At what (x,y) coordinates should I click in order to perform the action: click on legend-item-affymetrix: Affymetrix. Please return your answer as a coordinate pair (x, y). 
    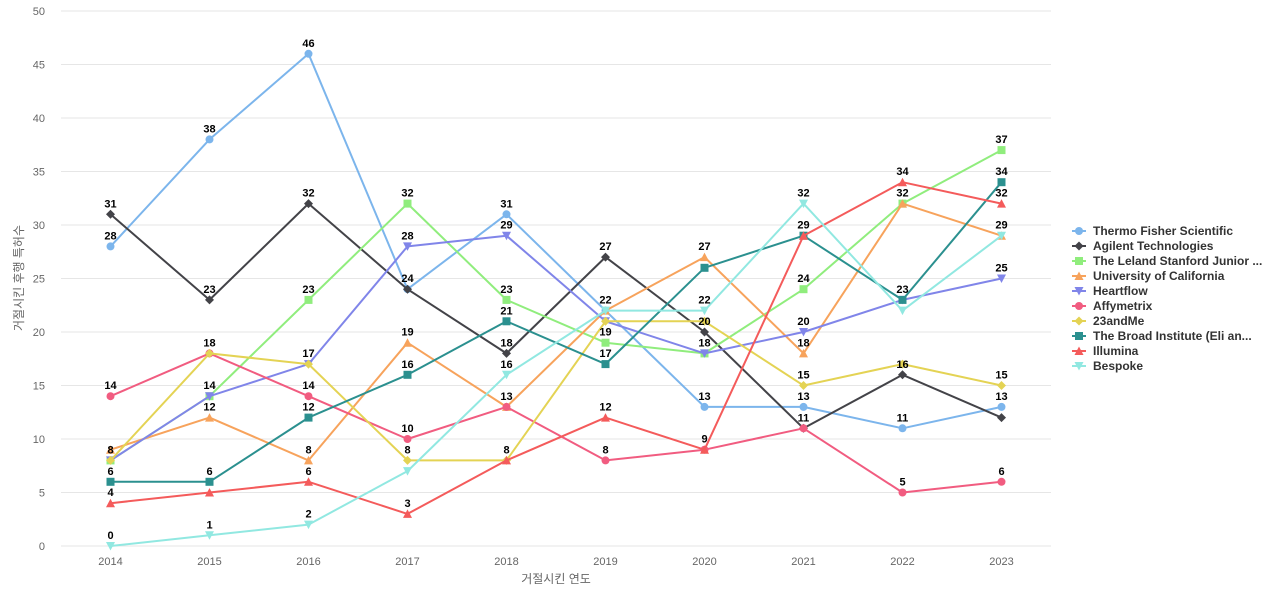
    Looking at the image, I should click on (1112, 306).